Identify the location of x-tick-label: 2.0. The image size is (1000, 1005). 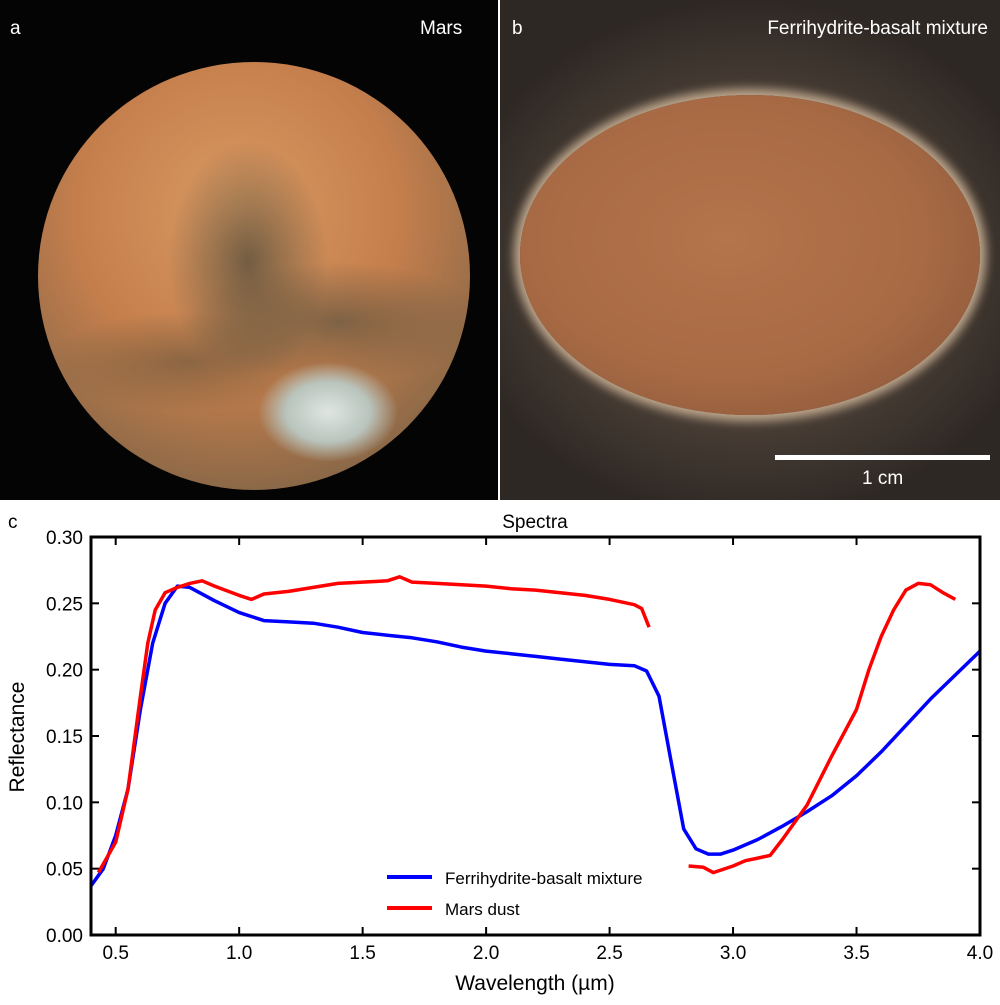
(486, 953).